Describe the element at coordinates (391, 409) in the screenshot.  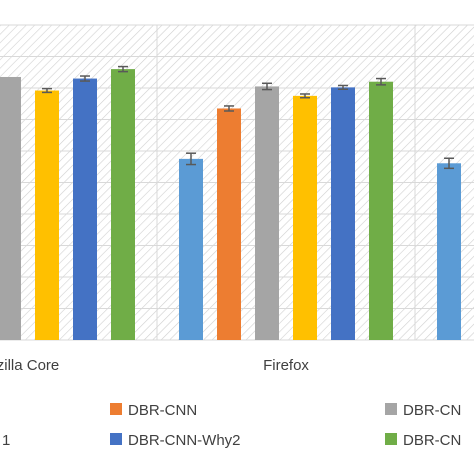
I see `legend-swatch-dbr-cn-gray` at that location.